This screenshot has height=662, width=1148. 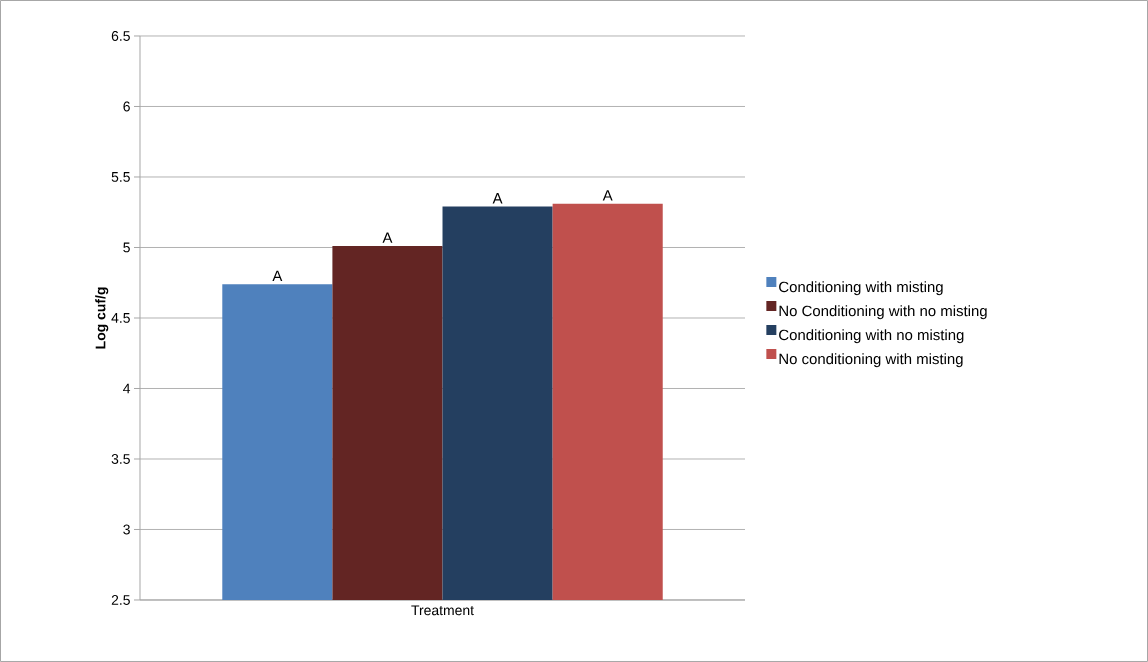 What do you see at coordinates (126, 529) in the screenshot?
I see `y-tick-label: 3` at bounding box center [126, 529].